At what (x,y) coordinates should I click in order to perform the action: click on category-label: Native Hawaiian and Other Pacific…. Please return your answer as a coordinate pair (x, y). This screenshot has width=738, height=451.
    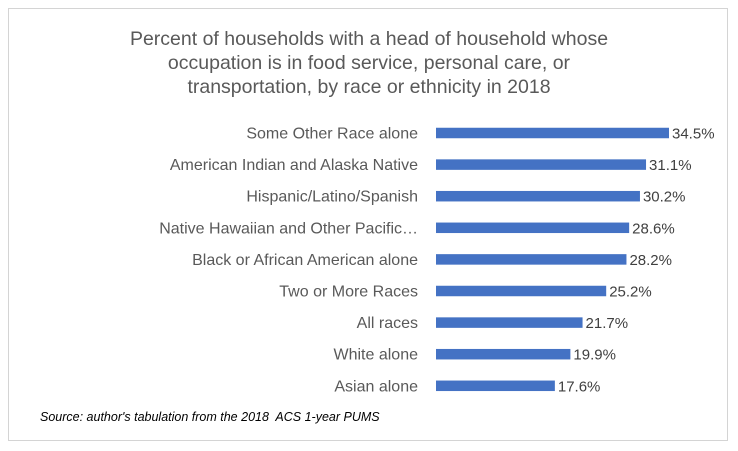
    Looking at the image, I should click on (288, 228).